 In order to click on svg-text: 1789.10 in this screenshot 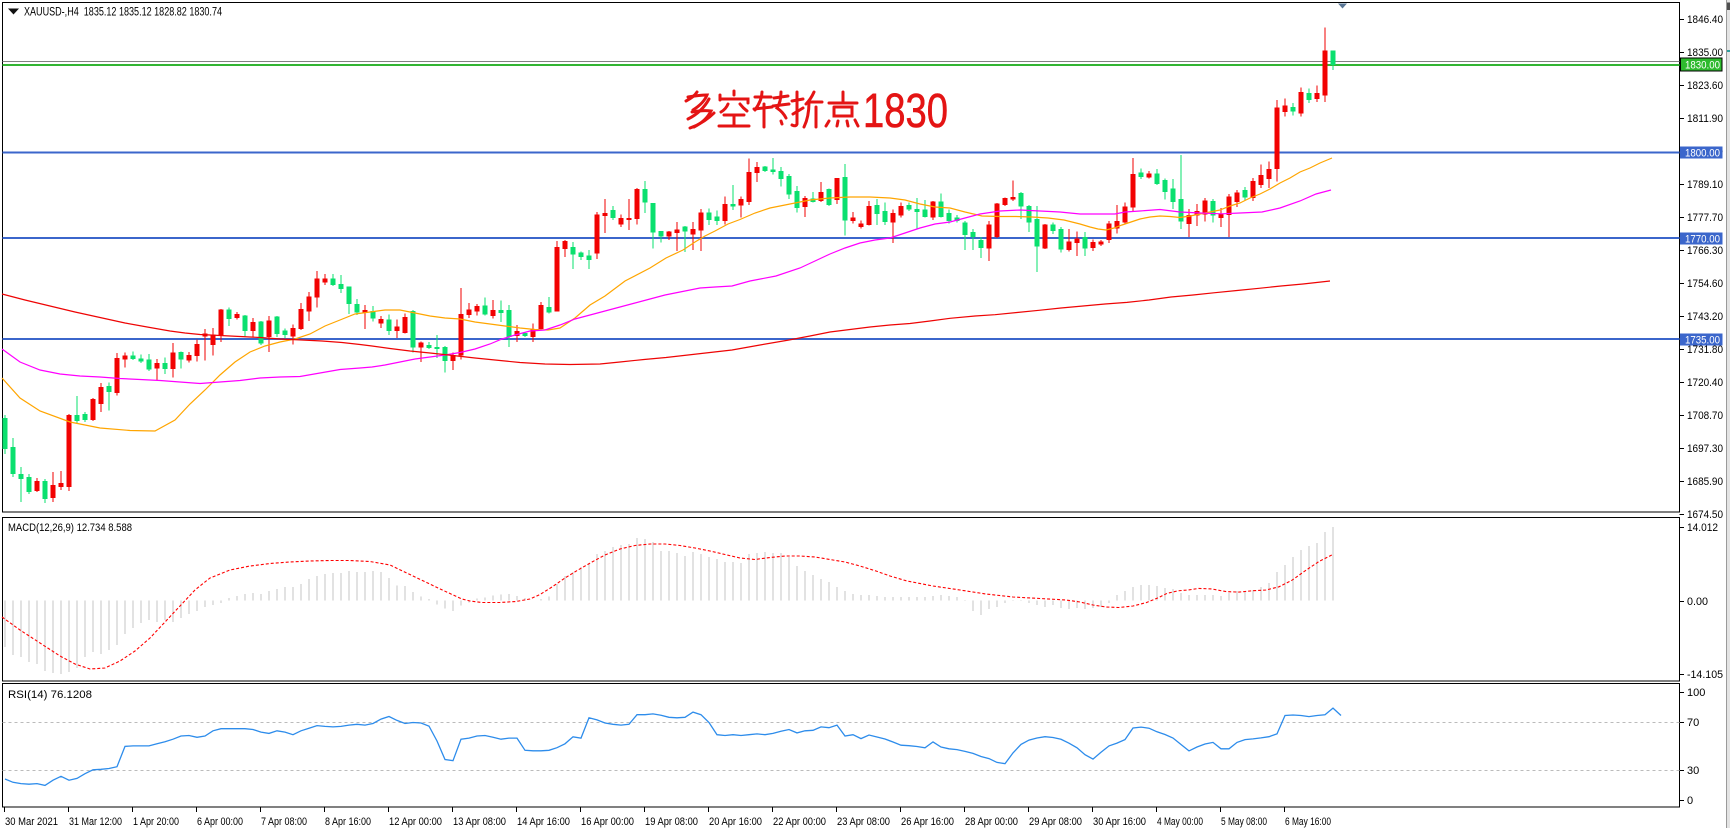, I will do `click(1705, 185)`.